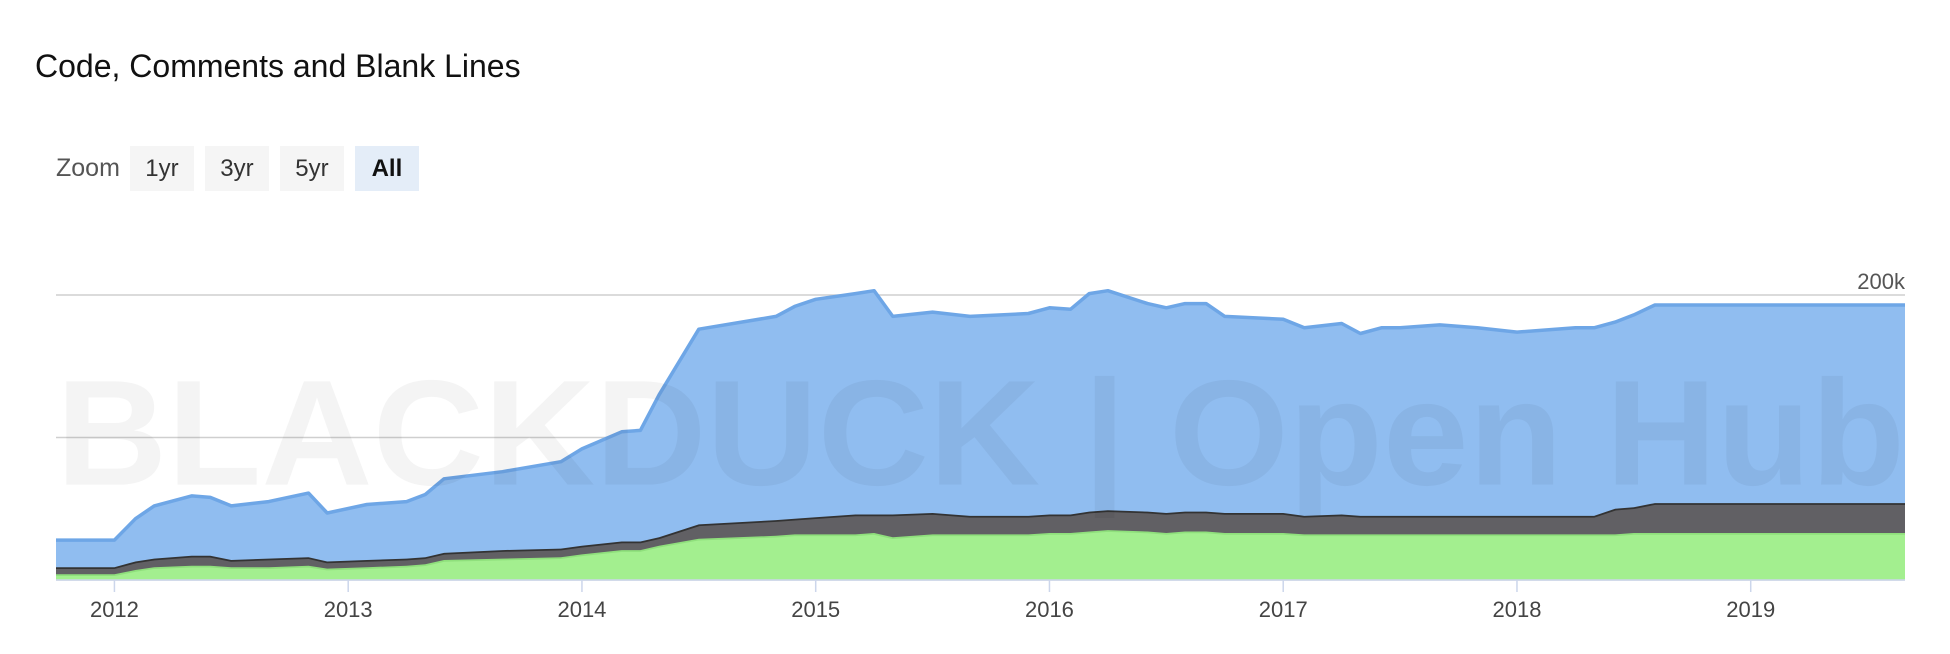 The width and height of the screenshot is (1950, 654). I want to click on zoom-button: 1yr, so click(161, 168).